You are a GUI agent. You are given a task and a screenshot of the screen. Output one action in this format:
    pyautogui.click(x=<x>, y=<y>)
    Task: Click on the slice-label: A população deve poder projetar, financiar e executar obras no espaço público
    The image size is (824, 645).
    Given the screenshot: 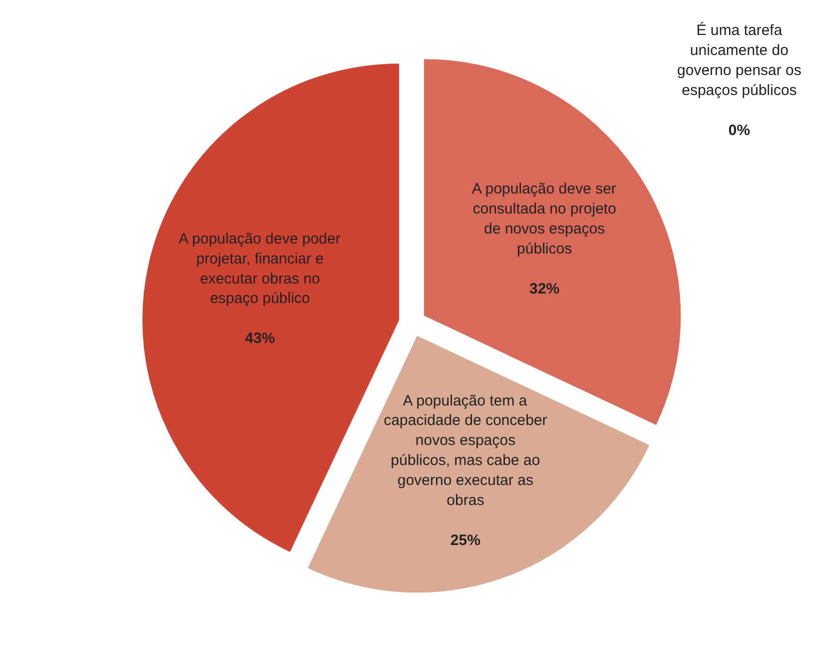 What is the action you would take?
    pyautogui.click(x=259, y=269)
    